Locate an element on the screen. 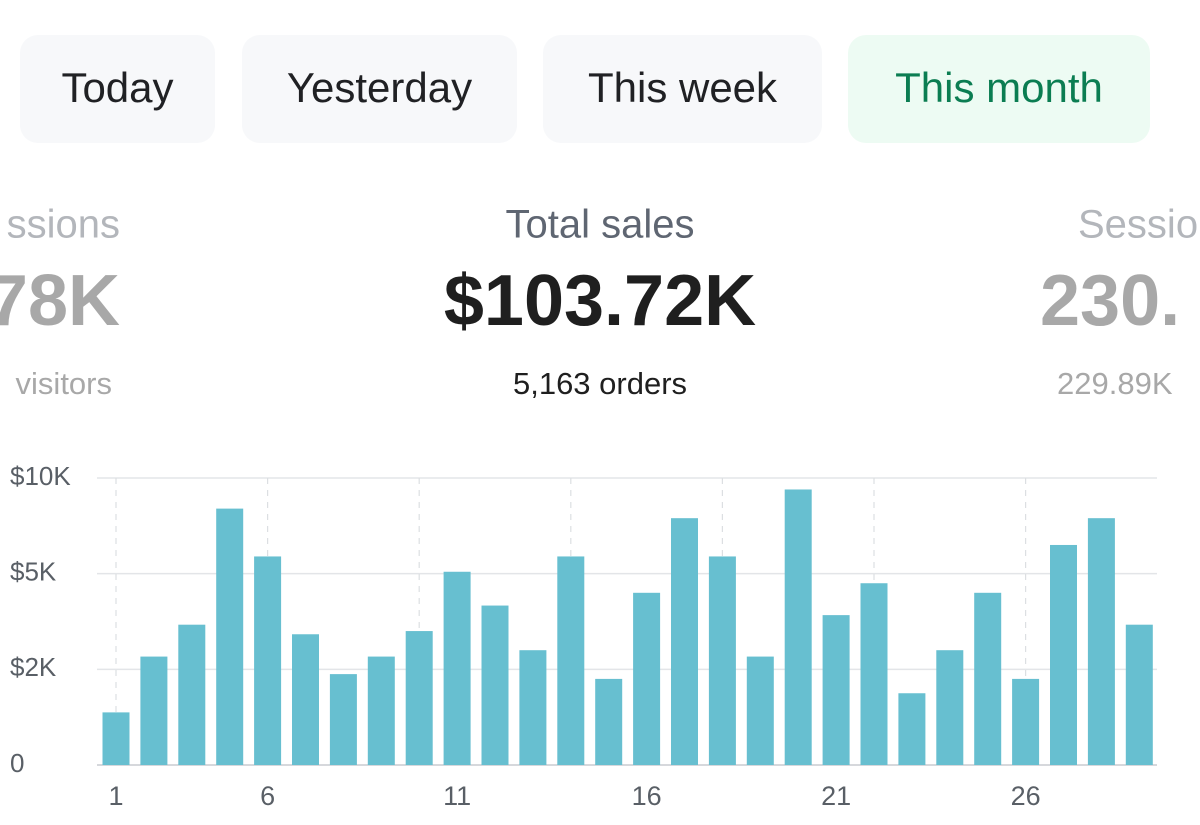 The width and height of the screenshot is (1200, 825). metric-subtitle: 229.89K is located at coordinates (1115, 383).